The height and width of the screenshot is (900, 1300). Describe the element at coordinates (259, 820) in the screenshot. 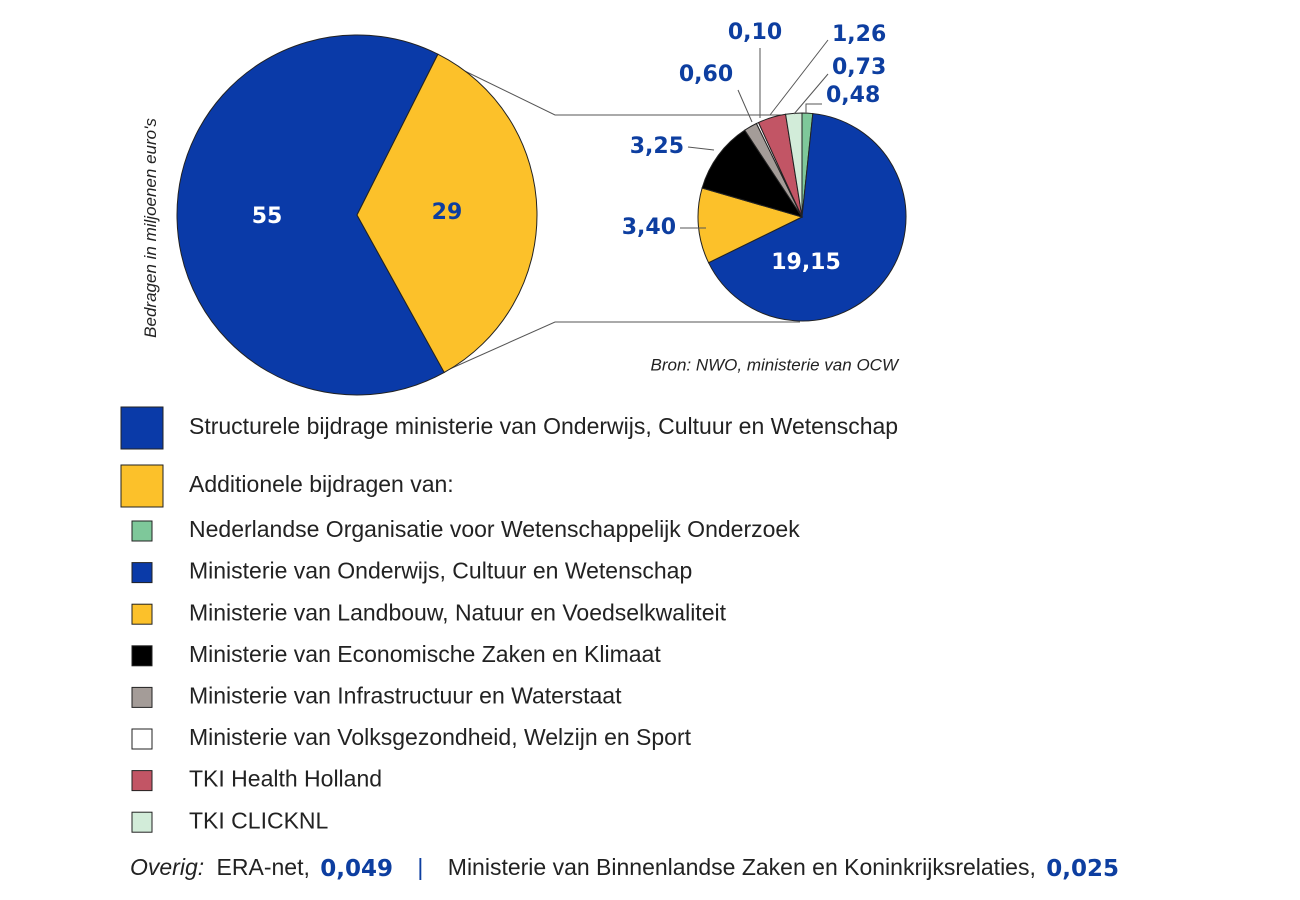

I see `legend-label: TKI CLICKNL` at that location.